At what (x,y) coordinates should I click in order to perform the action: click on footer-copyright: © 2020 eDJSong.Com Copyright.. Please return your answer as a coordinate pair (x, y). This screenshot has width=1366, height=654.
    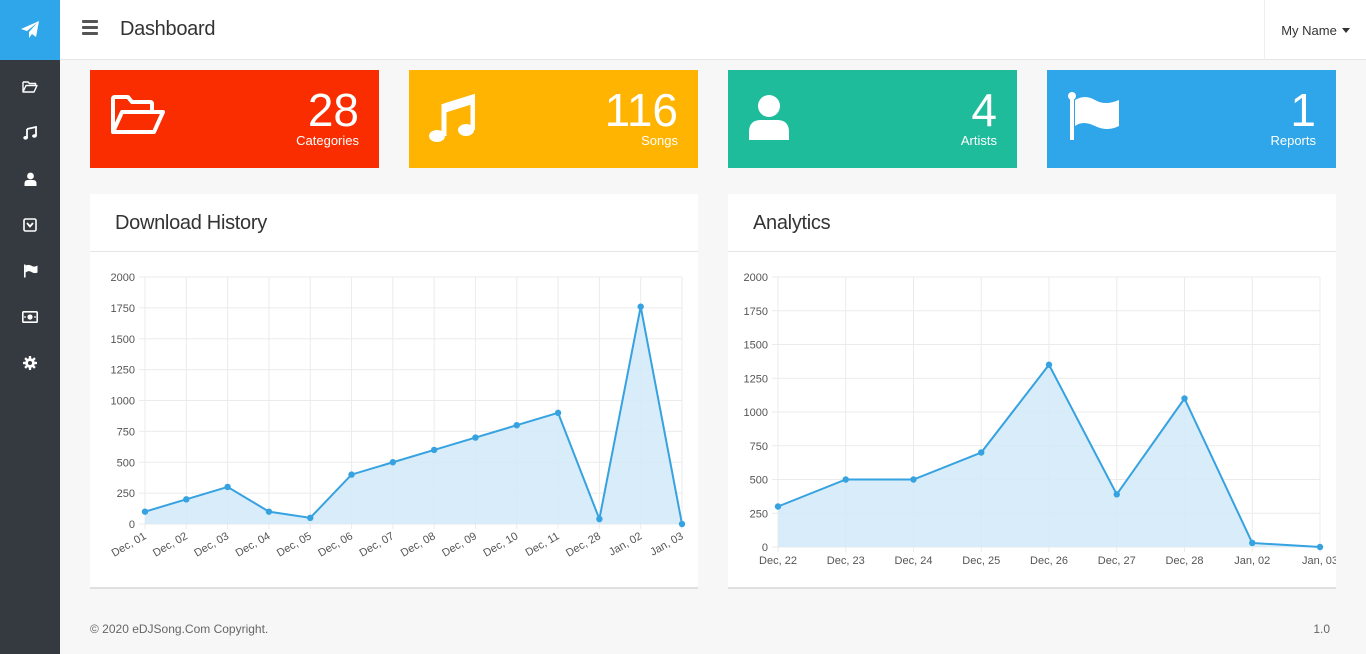
    Looking at the image, I should click on (179, 629).